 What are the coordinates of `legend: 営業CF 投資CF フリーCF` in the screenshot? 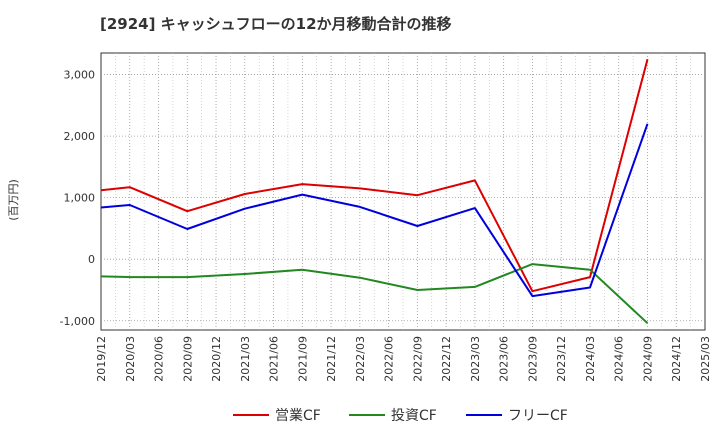 It's located at (400, 416).